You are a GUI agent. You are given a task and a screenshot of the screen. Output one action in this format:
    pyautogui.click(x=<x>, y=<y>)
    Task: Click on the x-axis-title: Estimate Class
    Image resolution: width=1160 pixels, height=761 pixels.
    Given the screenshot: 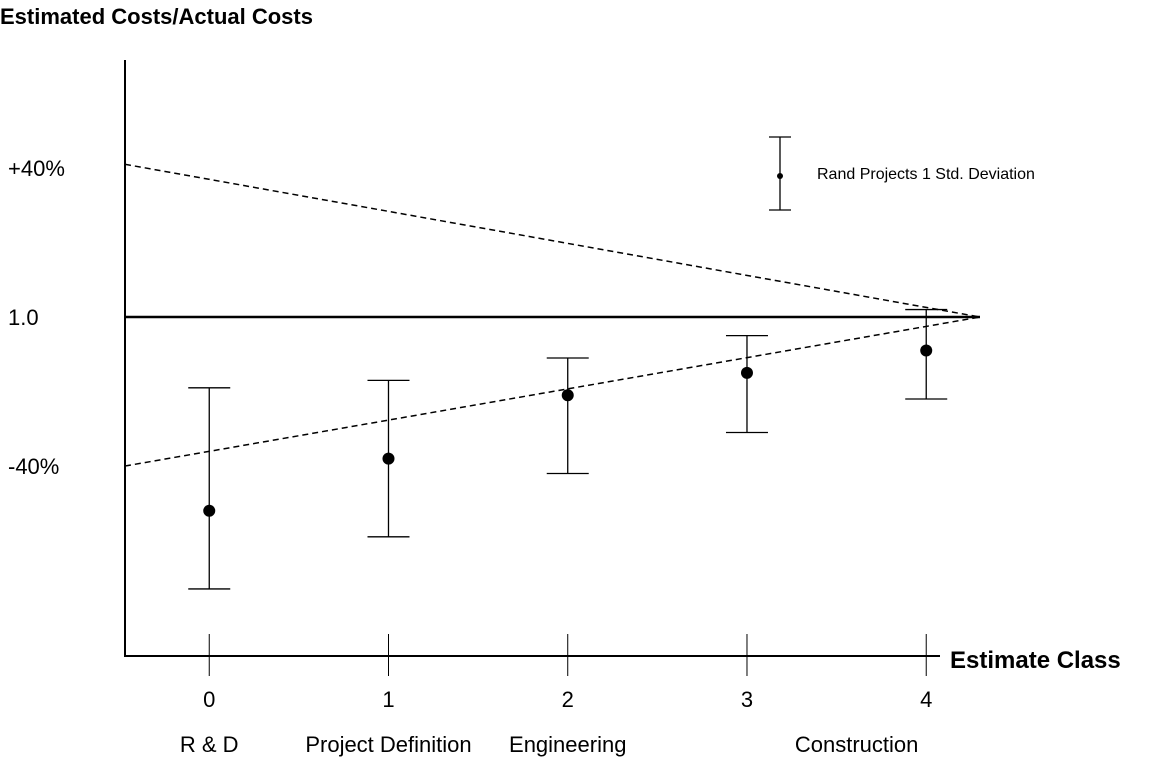 What is the action you would take?
    pyautogui.click(x=1035, y=660)
    